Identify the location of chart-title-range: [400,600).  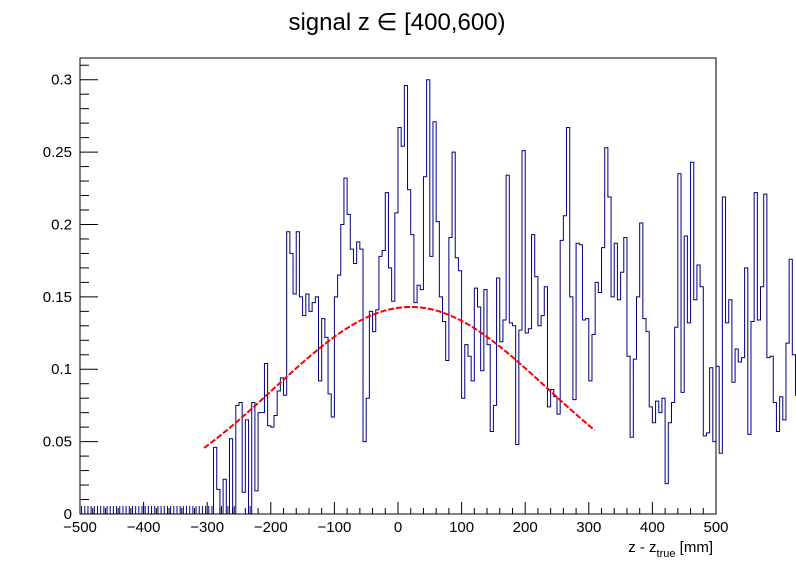
(451, 22).